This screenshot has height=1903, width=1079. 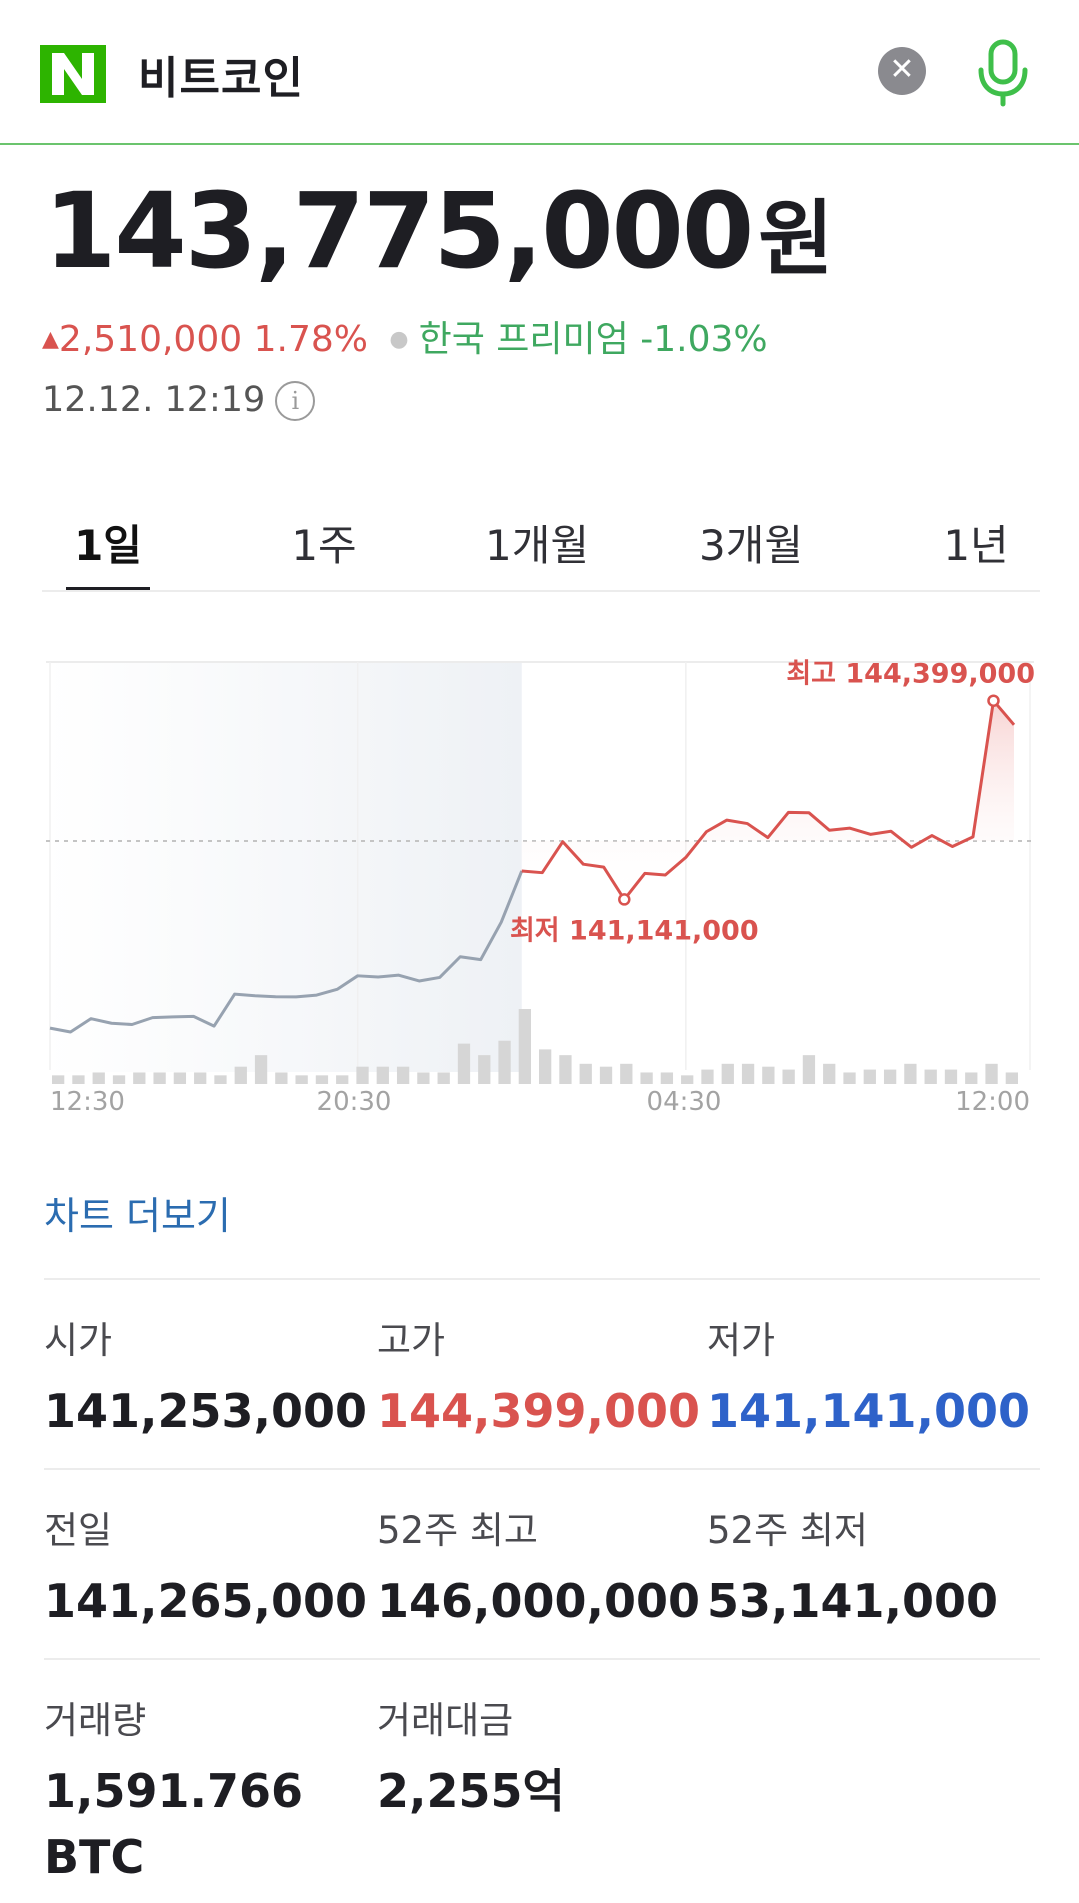 What do you see at coordinates (993, 700) in the screenshot?
I see `high-marker` at bounding box center [993, 700].